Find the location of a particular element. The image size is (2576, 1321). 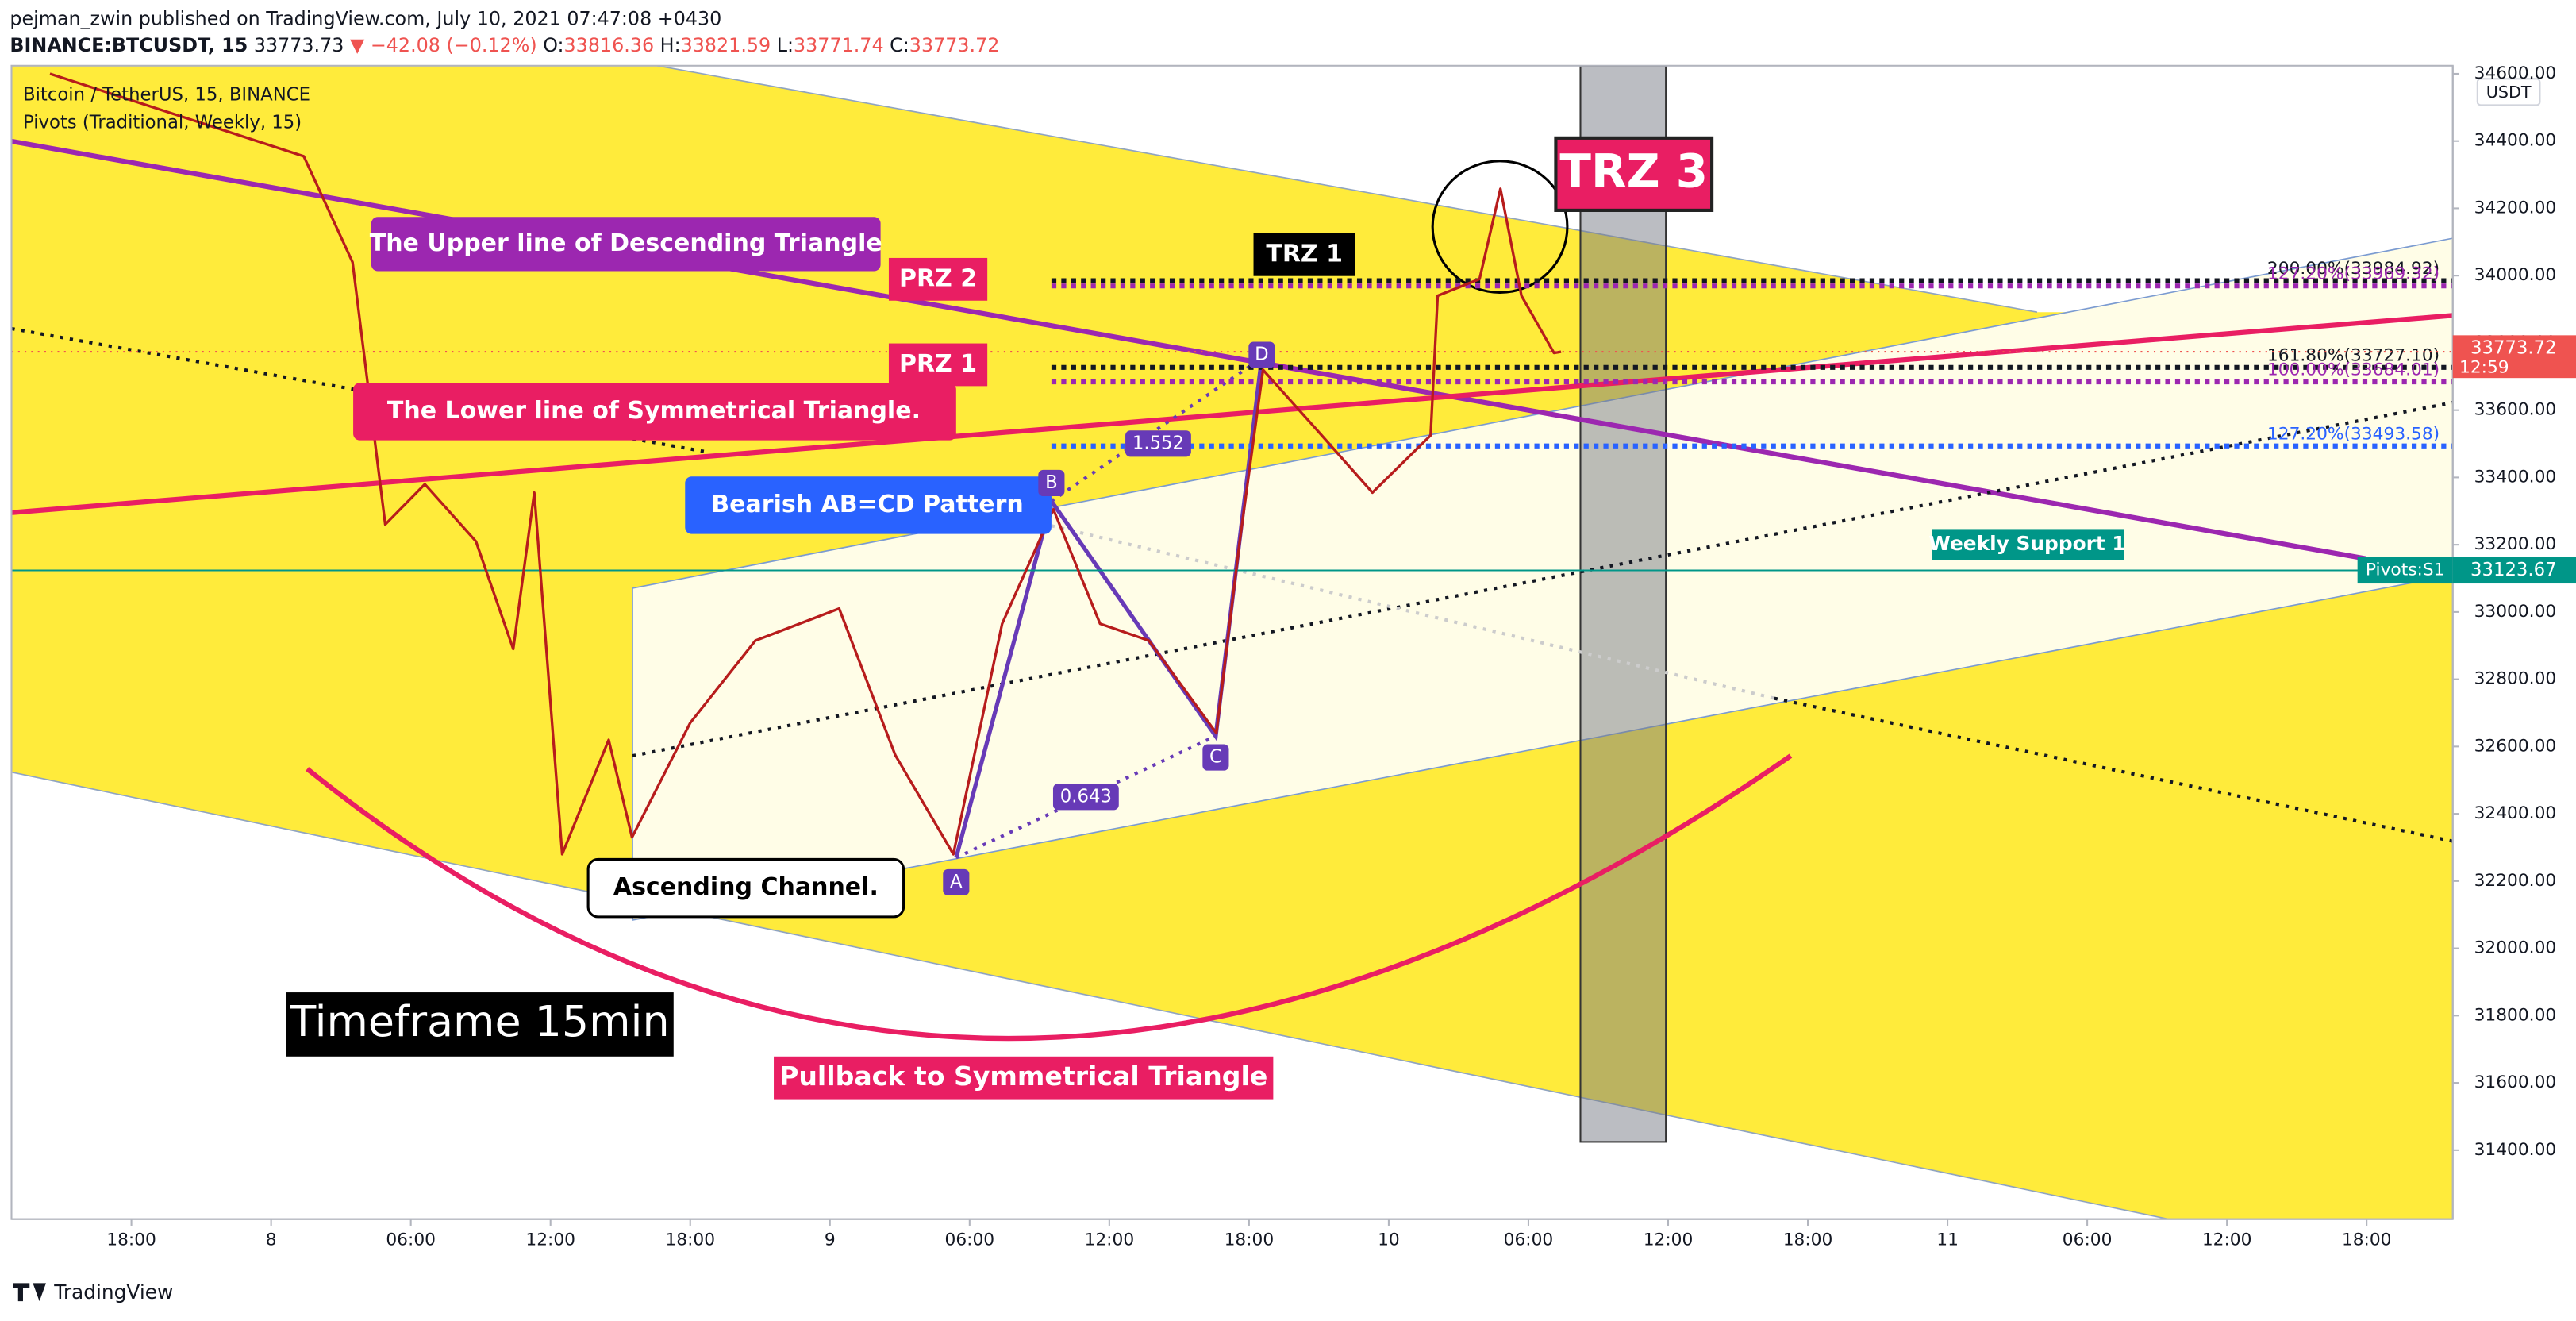

x-tick-label: 10 is located at coordinates (1389, 1240).